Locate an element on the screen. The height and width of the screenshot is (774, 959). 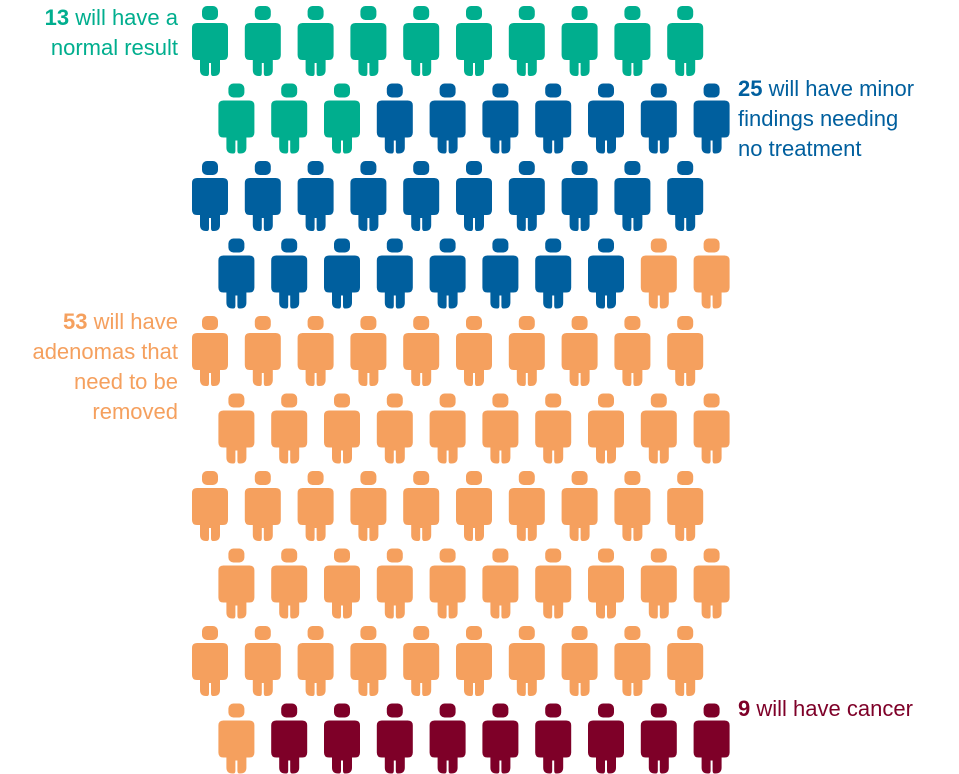
label-minor-text-1: will have minor is located at coordinates (841, 88).